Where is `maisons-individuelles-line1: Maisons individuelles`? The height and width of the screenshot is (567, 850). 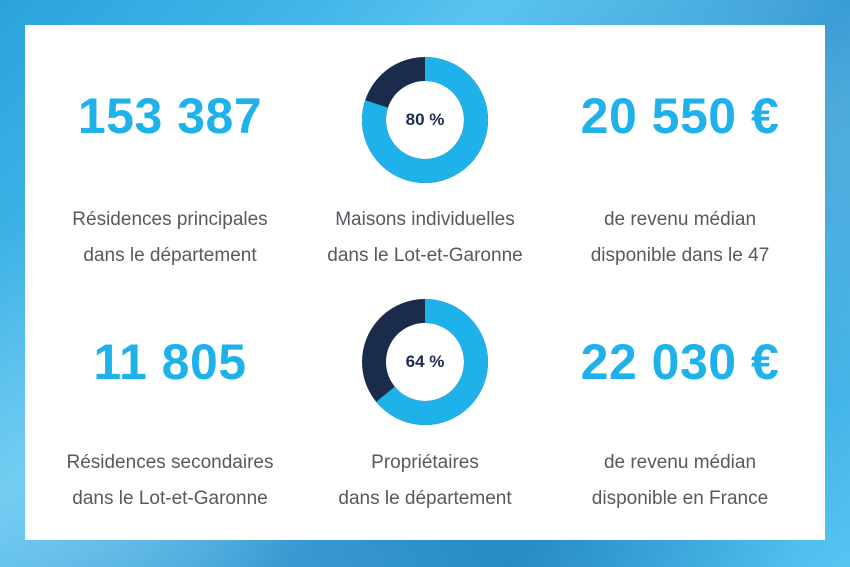 maisons-individuelles-line1: Maisons individuelles is located at coordinates (425, 219).